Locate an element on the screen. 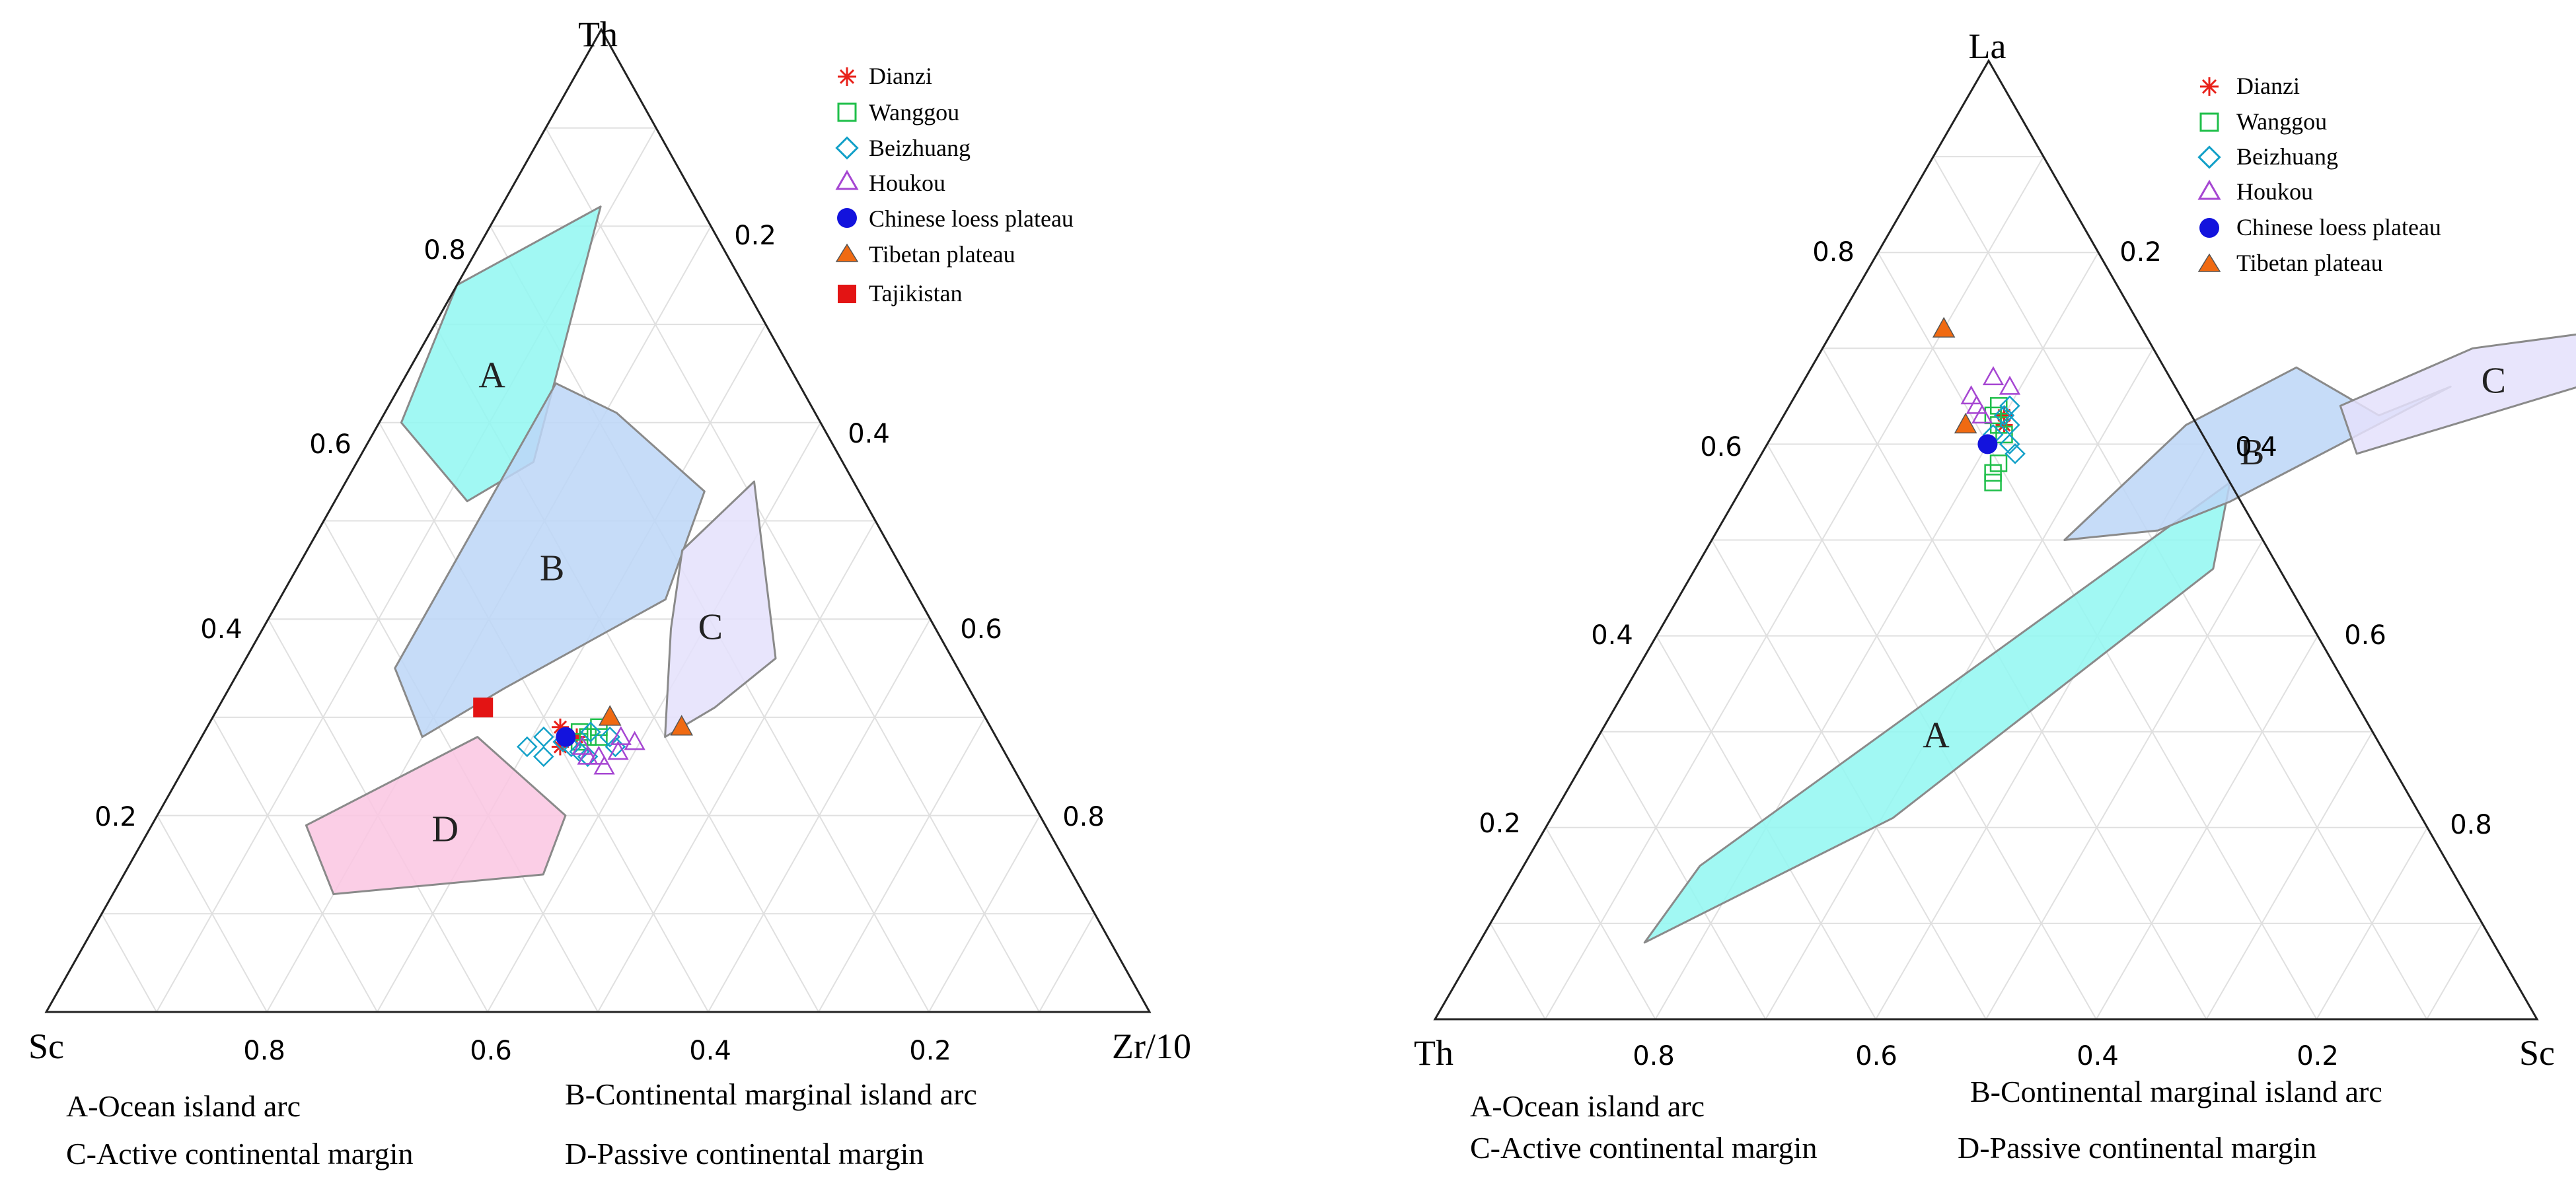 The height and width of the screenshot is (1189, 2576). legend-label-loess: Chinese loess plateau is located at coordinates (971, 218).